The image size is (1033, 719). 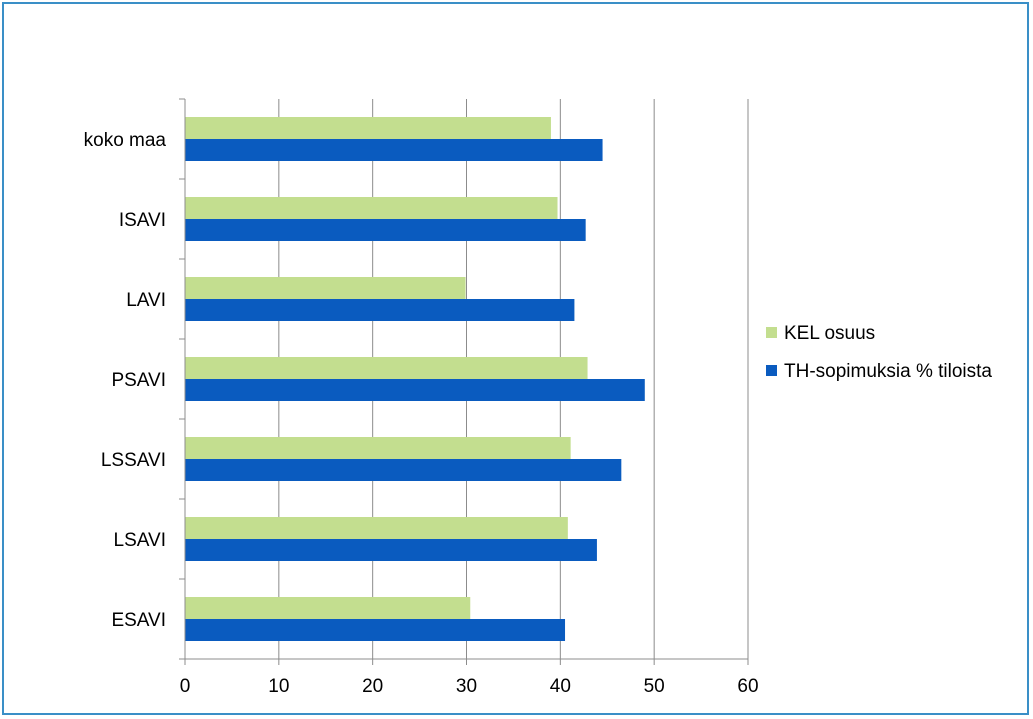 What do you see at coordinates (125, 140) in the screenshot?
I see `category-label: koko maa` at bounding box center [125, 140].